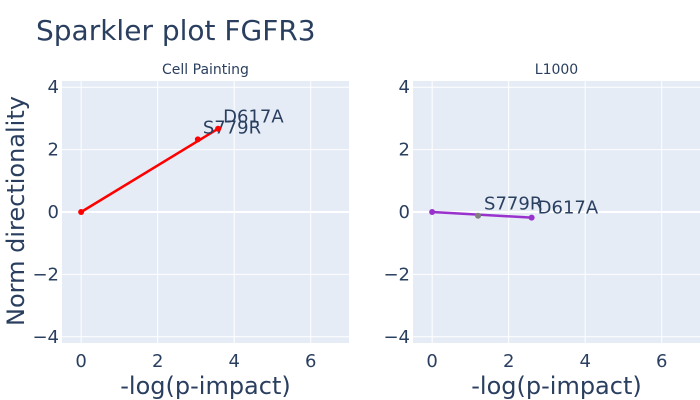  What do you see at coordinates (16, 211) in the screenshot?
I see `y-axis-label: Norm directionality` at bounding box center [16, 211].